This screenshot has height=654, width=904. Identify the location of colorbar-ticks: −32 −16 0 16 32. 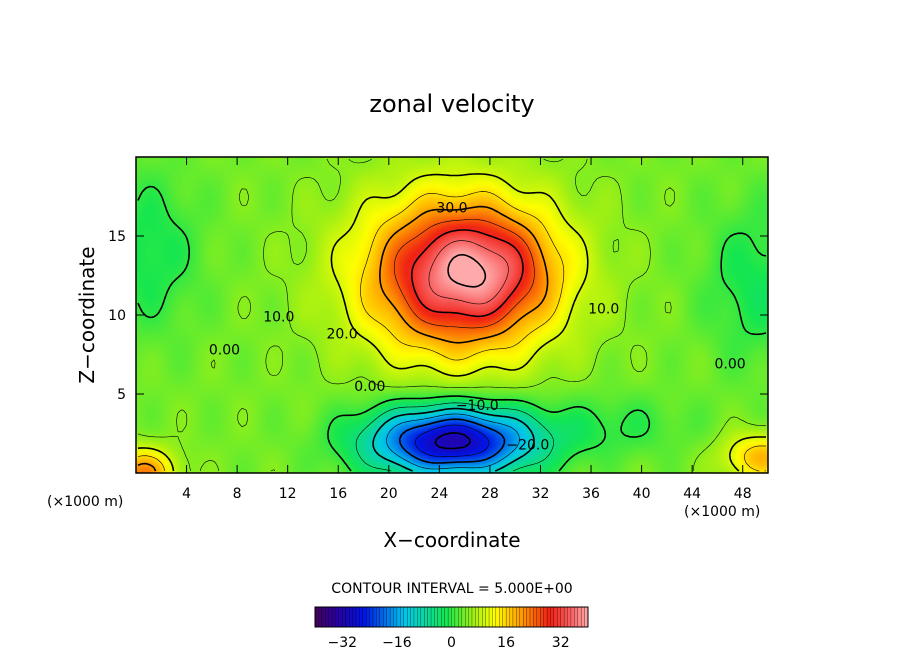
(449, 643).